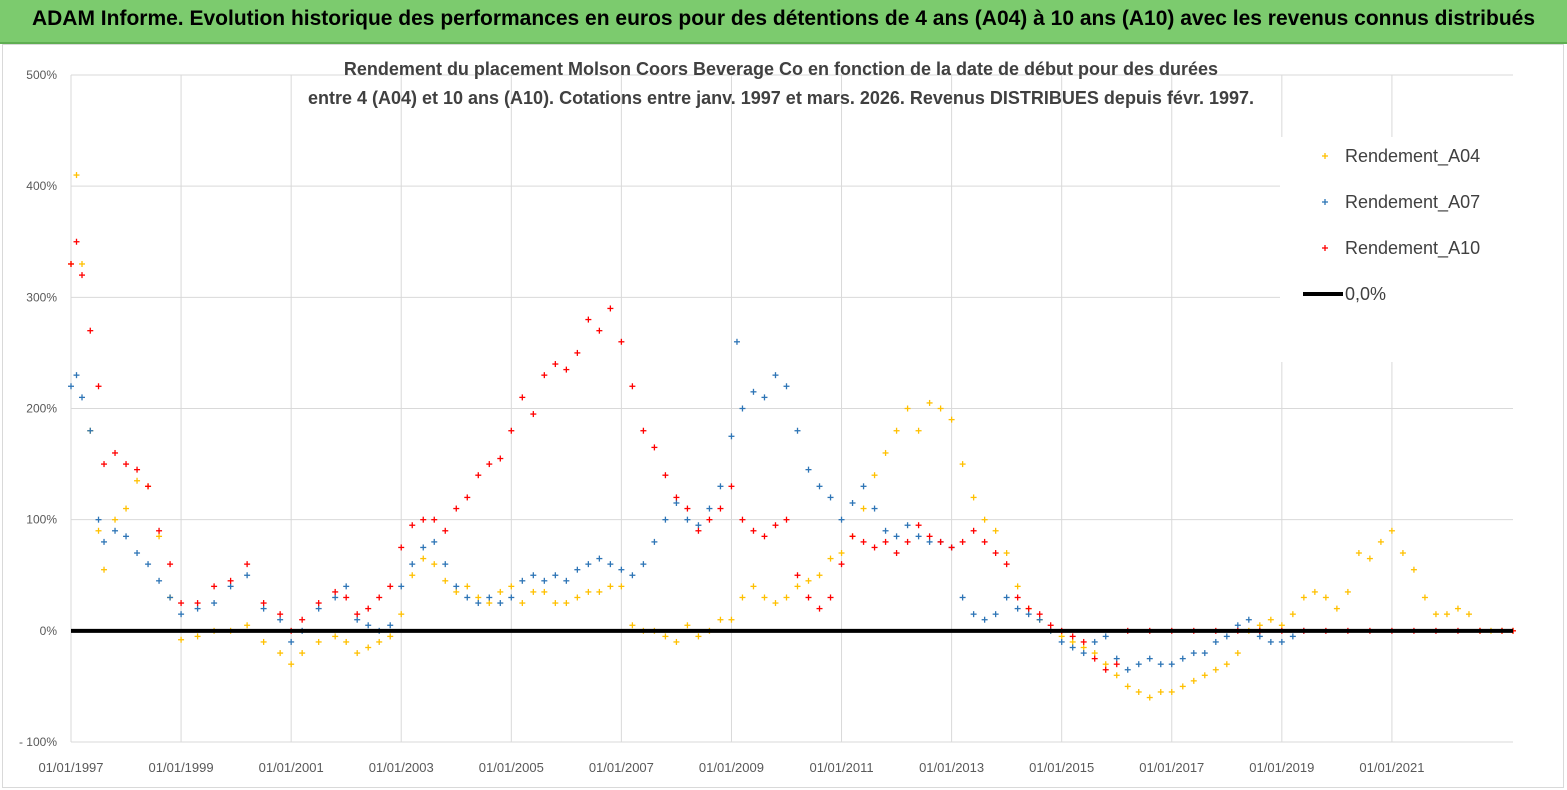  What do you see at coordinates (731, 767) in the screenshot?
I see `x-tick-label: 01/01/2009` at bounding box center [731, 767].